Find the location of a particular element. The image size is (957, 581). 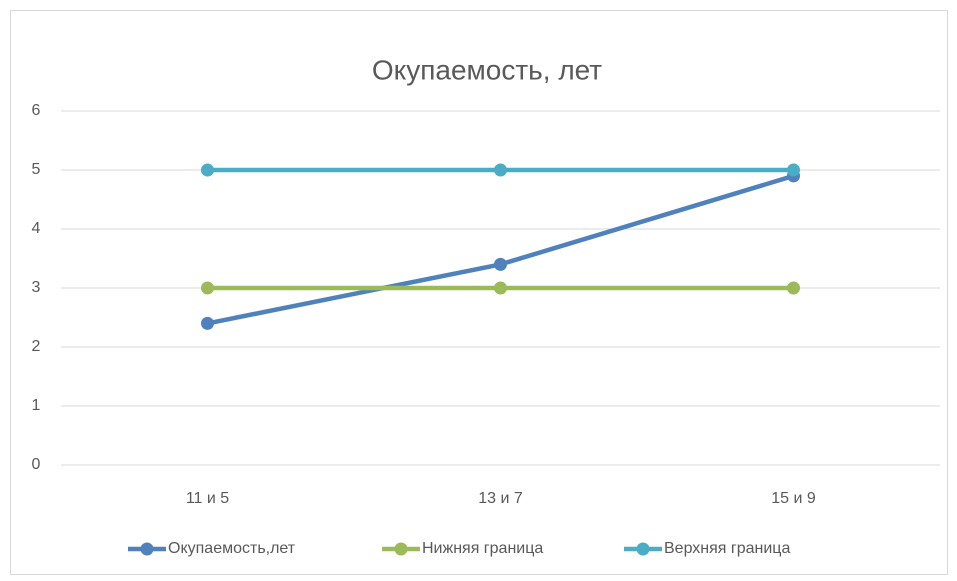

x-tick-label: 11 и 5 is located at coordinates (207, 498).